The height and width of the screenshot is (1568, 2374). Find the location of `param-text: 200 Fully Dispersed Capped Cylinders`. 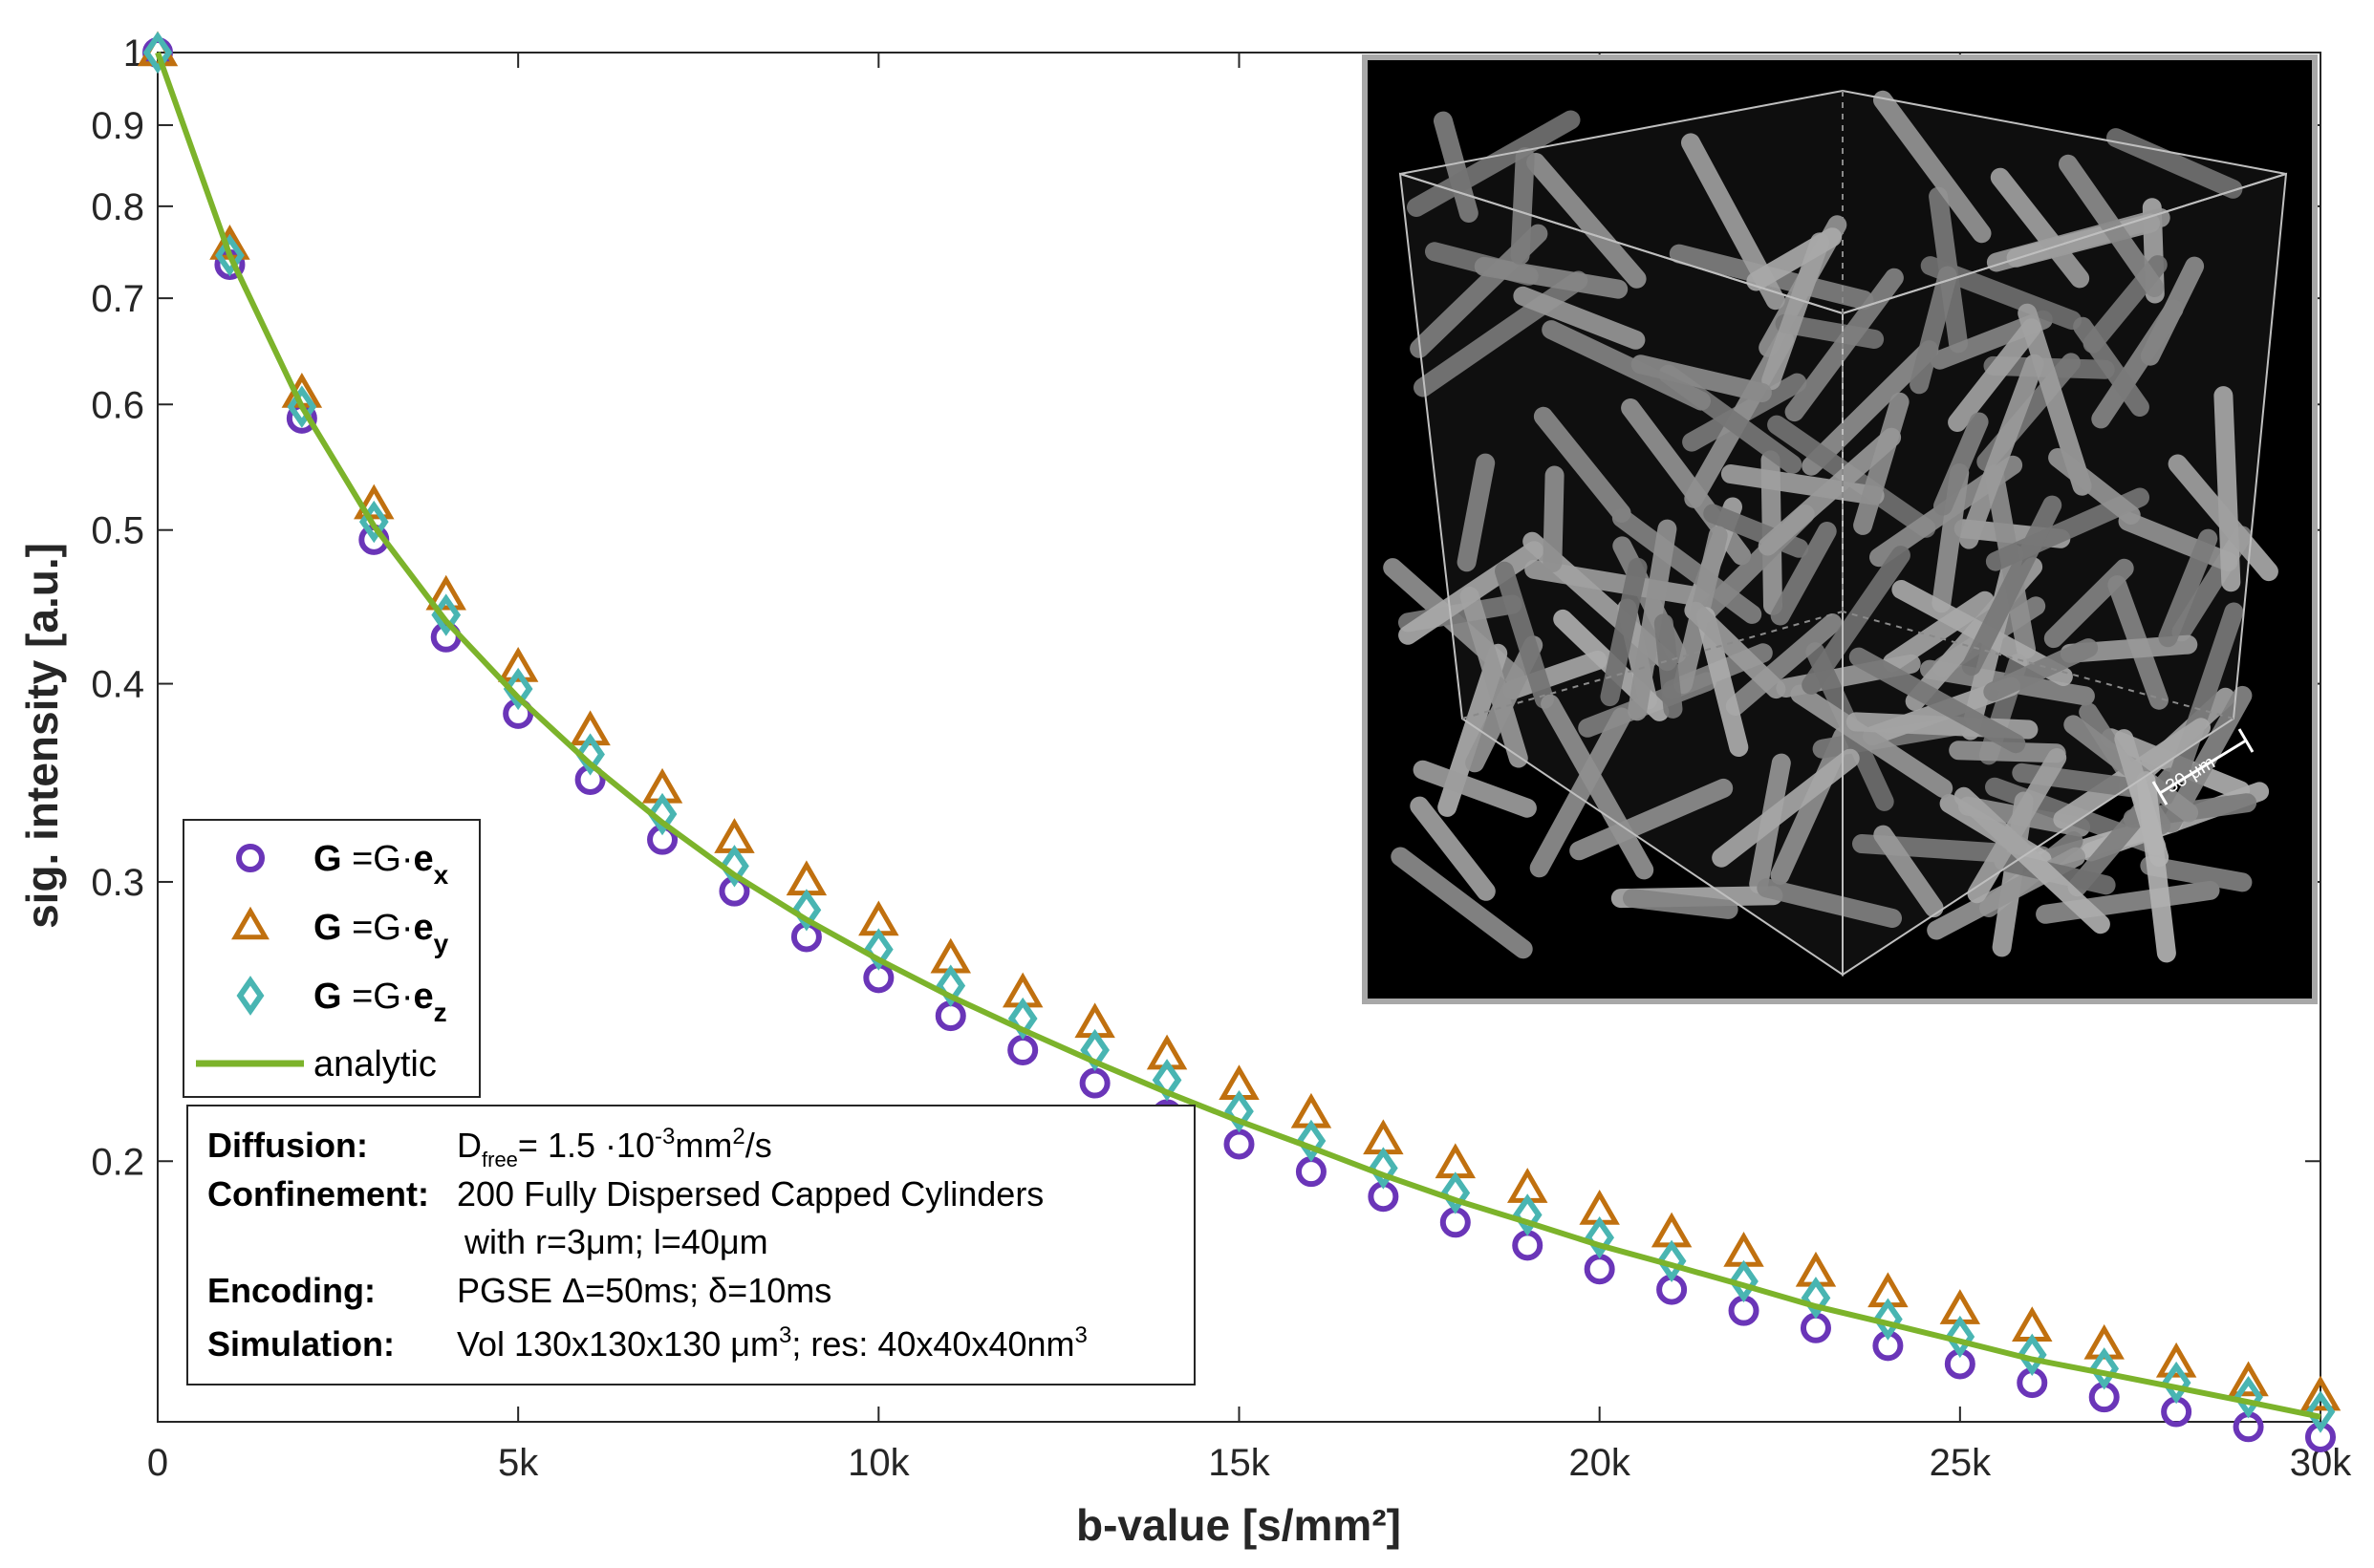

param-text: 200 Fully Dispersed Capped Cylinders is located at coordinates (750, 1194).